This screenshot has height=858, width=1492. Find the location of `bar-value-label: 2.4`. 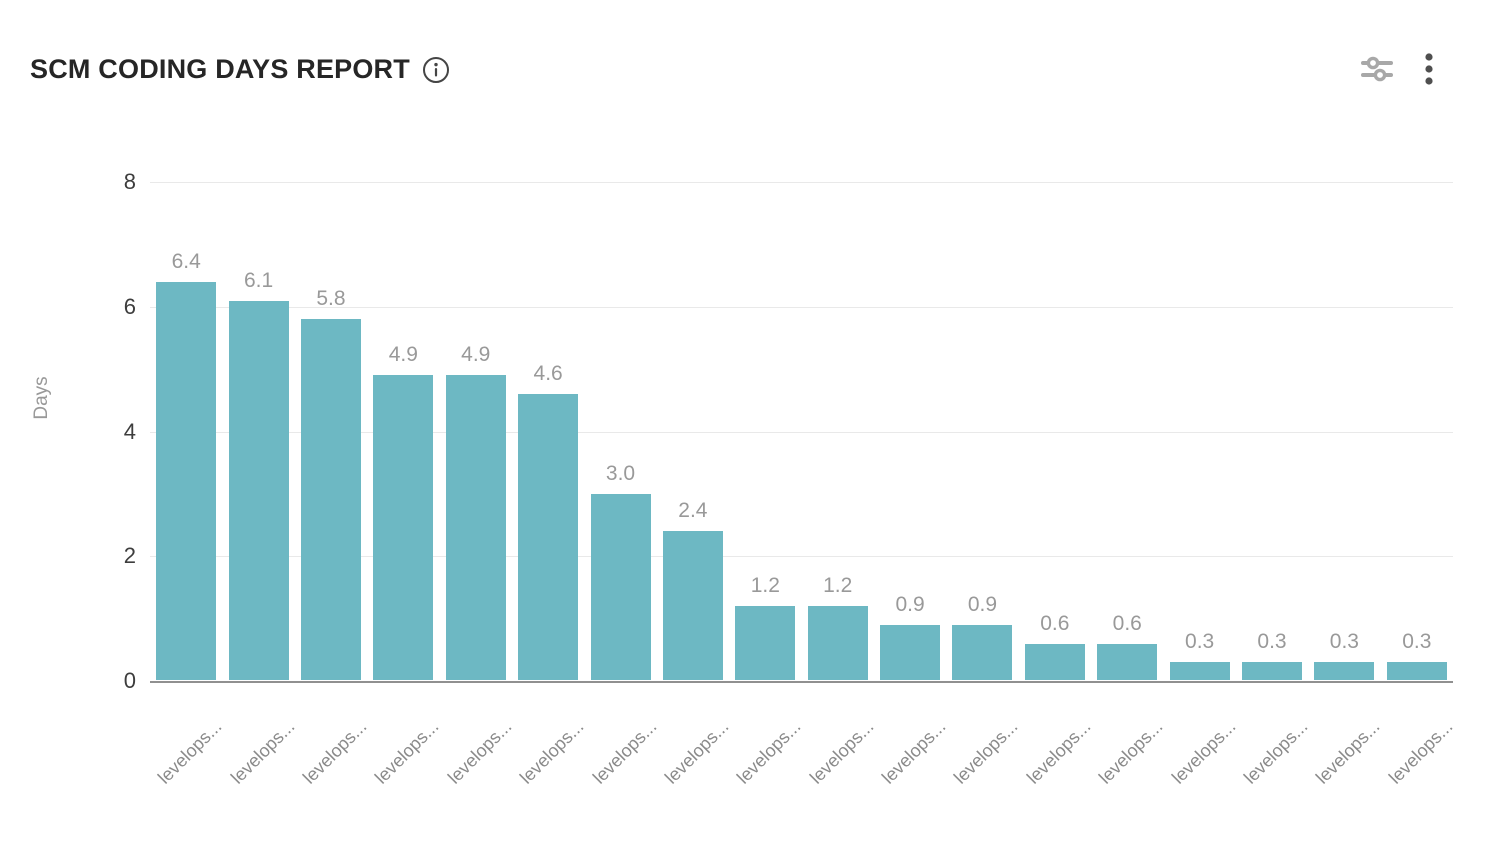

bar-value-label: 2.4 is located at coordinates (693, 511).